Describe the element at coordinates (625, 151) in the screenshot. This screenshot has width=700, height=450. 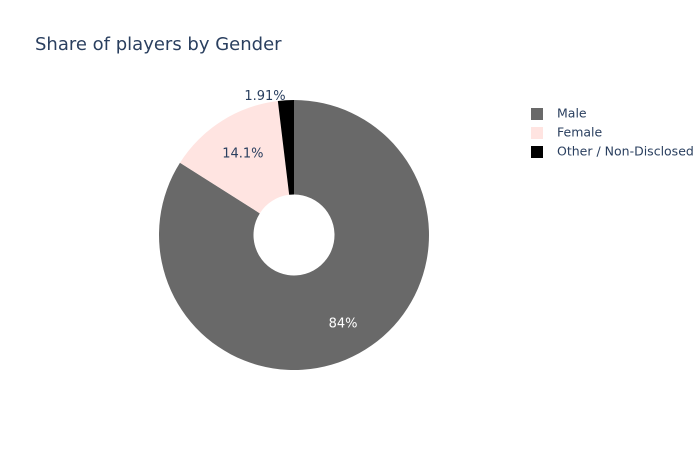
I see `legend-label: Other / Non-Disclosed` at that location.